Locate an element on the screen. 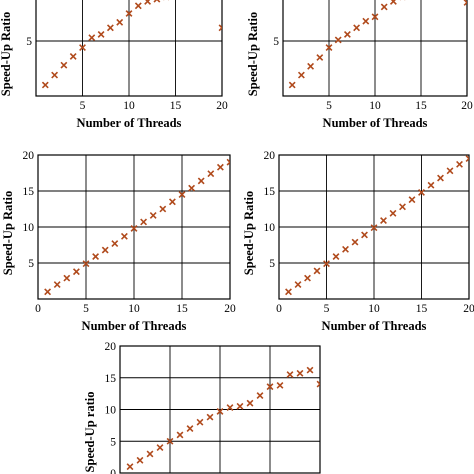 This screenshot has height=474, width=474. x-tick-label: 15 is located at coordinates (421, 106).